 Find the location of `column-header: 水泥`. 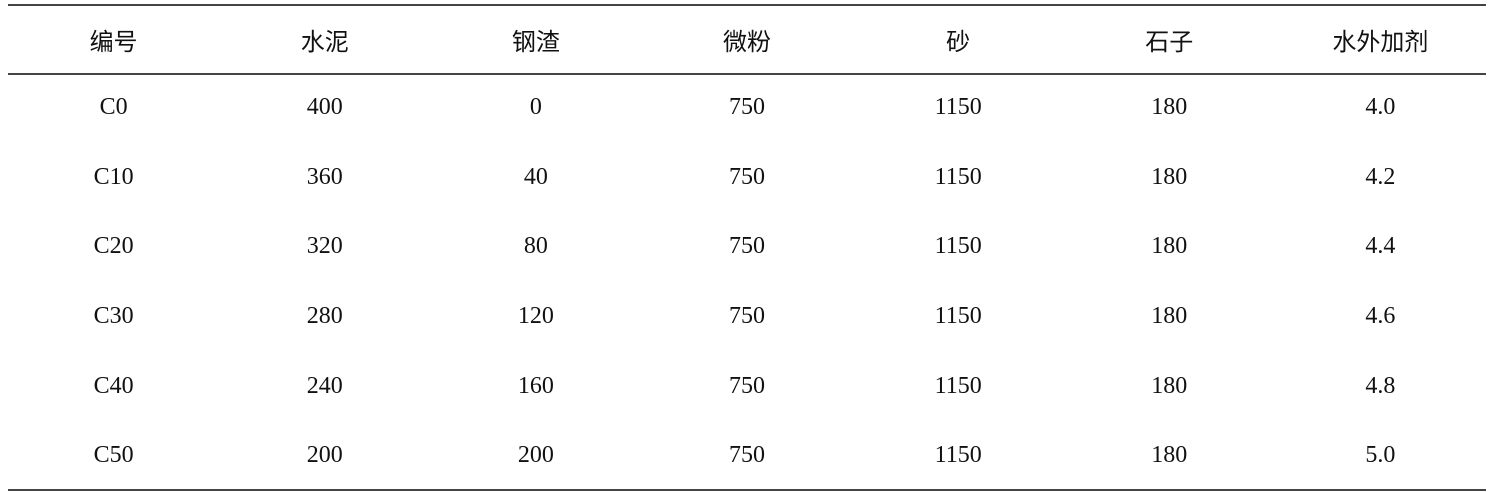

column-header: 水泥 is located at coordinates (324, 43).